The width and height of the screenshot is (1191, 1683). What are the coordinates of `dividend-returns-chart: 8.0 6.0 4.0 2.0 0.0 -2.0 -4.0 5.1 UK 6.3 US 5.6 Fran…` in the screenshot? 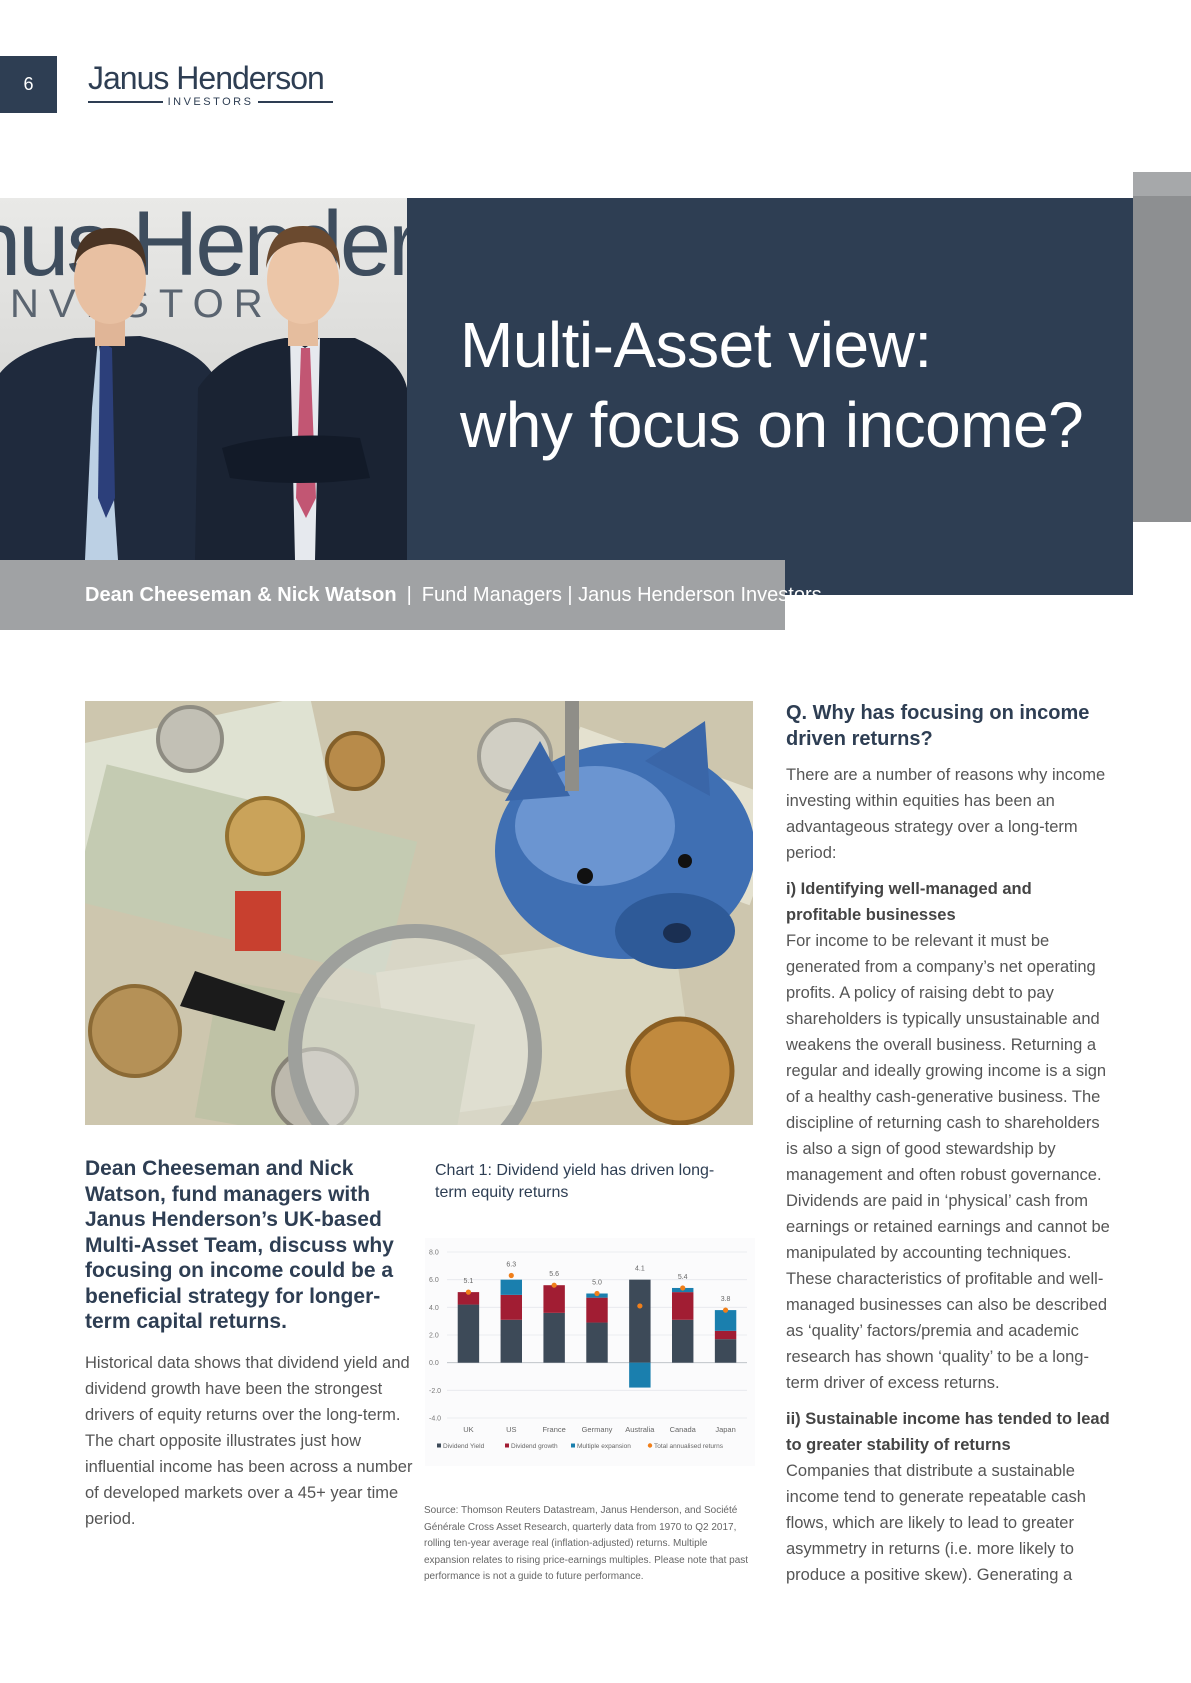 It's located at (590, 1352).